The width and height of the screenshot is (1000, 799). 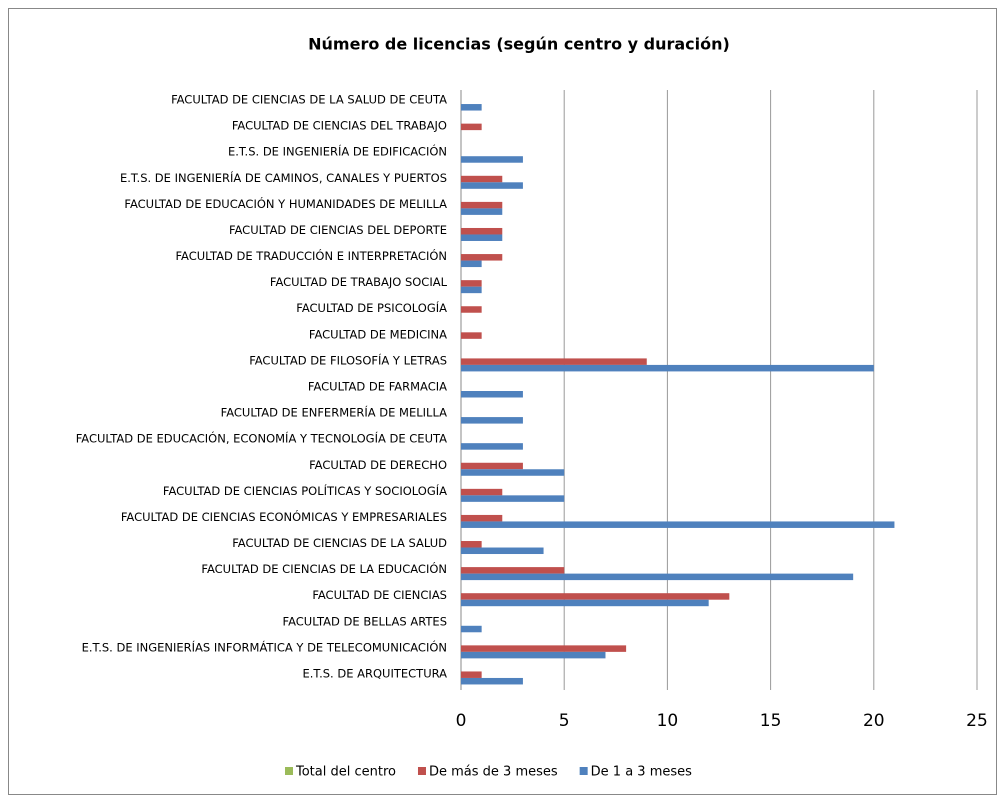 I want to click on y-tick-label: FACULTAD DE FARMACIA, so click(x=377, y=387).